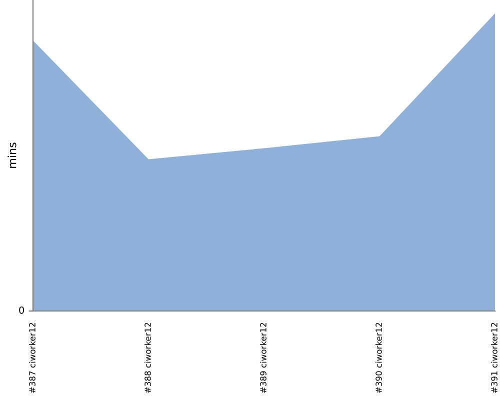 Image resolution: width=500 pixels, height=400 pixels. I want to click on y-axis-title: mins, so click(12, 155).